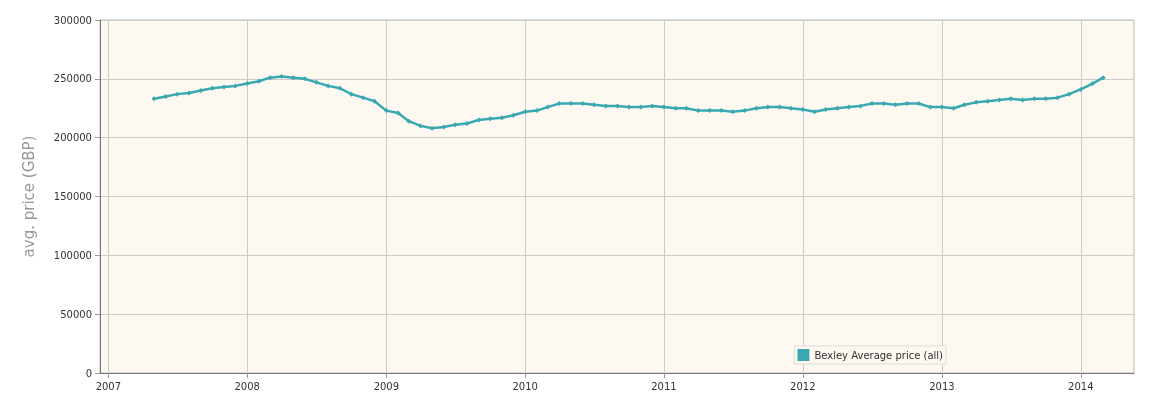  I want to click on x-tick-label: 2009, so click(386, 386).